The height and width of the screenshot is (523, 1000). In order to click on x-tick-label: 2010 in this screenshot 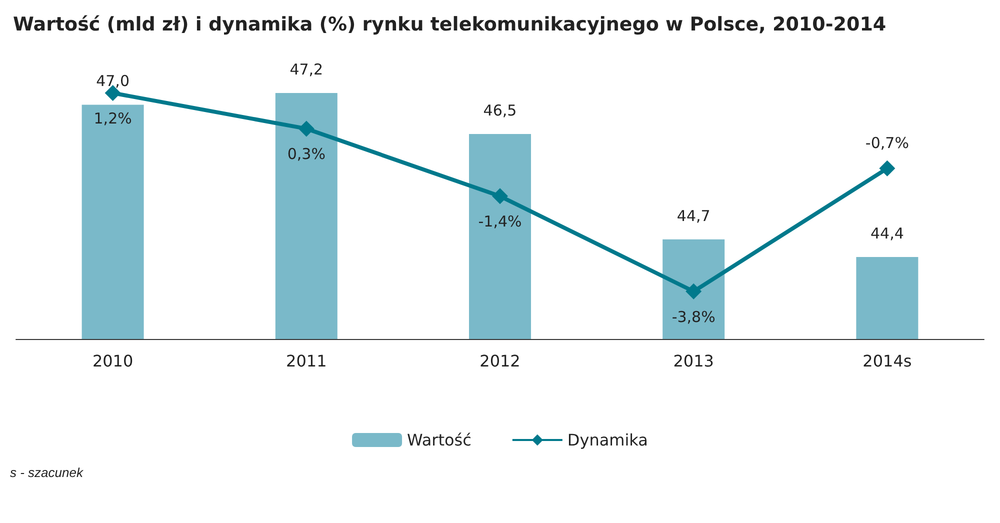, I will do `click(113, 361)`.